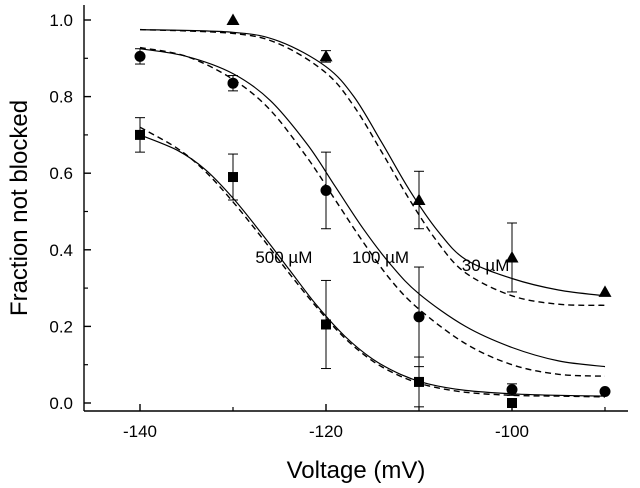  Describe the element at coordinates (326, 431) in the screenshot. I see `x-tick-label: -120` at that location.